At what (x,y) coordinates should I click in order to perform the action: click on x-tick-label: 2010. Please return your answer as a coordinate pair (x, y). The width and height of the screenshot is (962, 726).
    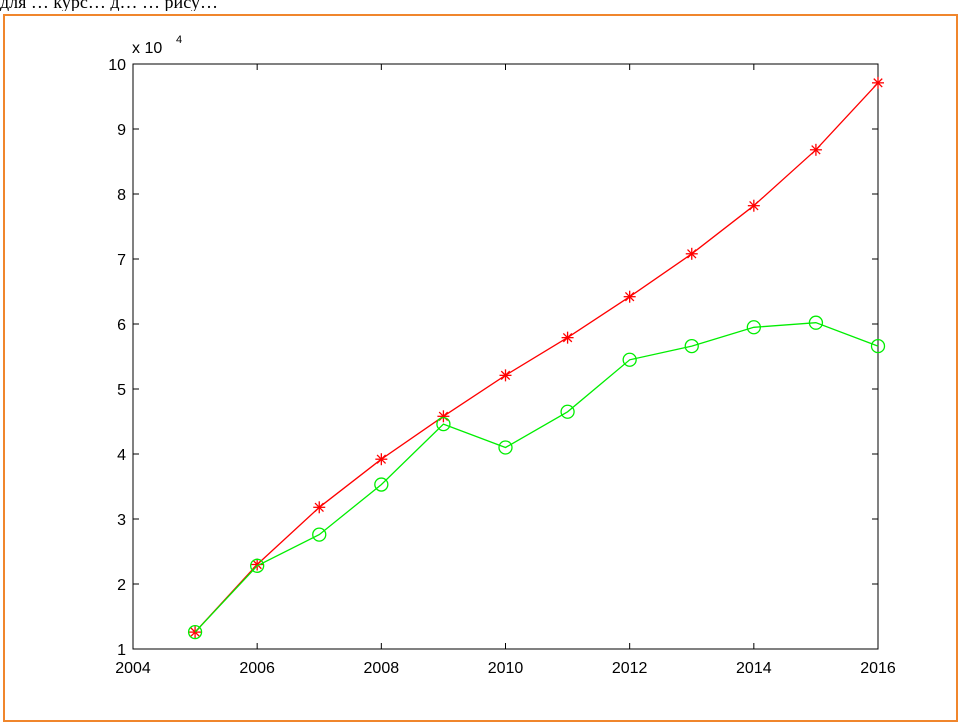
    Looking at the image, I should click on (506, 668).